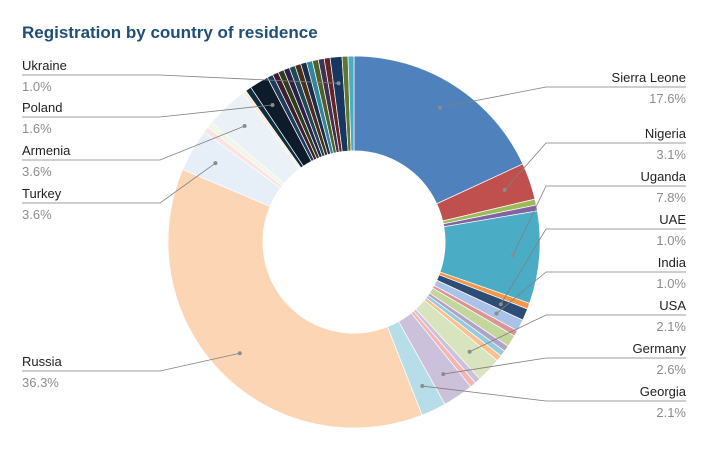 Image resolution: width=709 pixels, height=450 pixels. What do you see at coordinates (37, 86) in the screenshot?
I see `label-value-ukraine: 1.0%` at bounding box center [37, 86].